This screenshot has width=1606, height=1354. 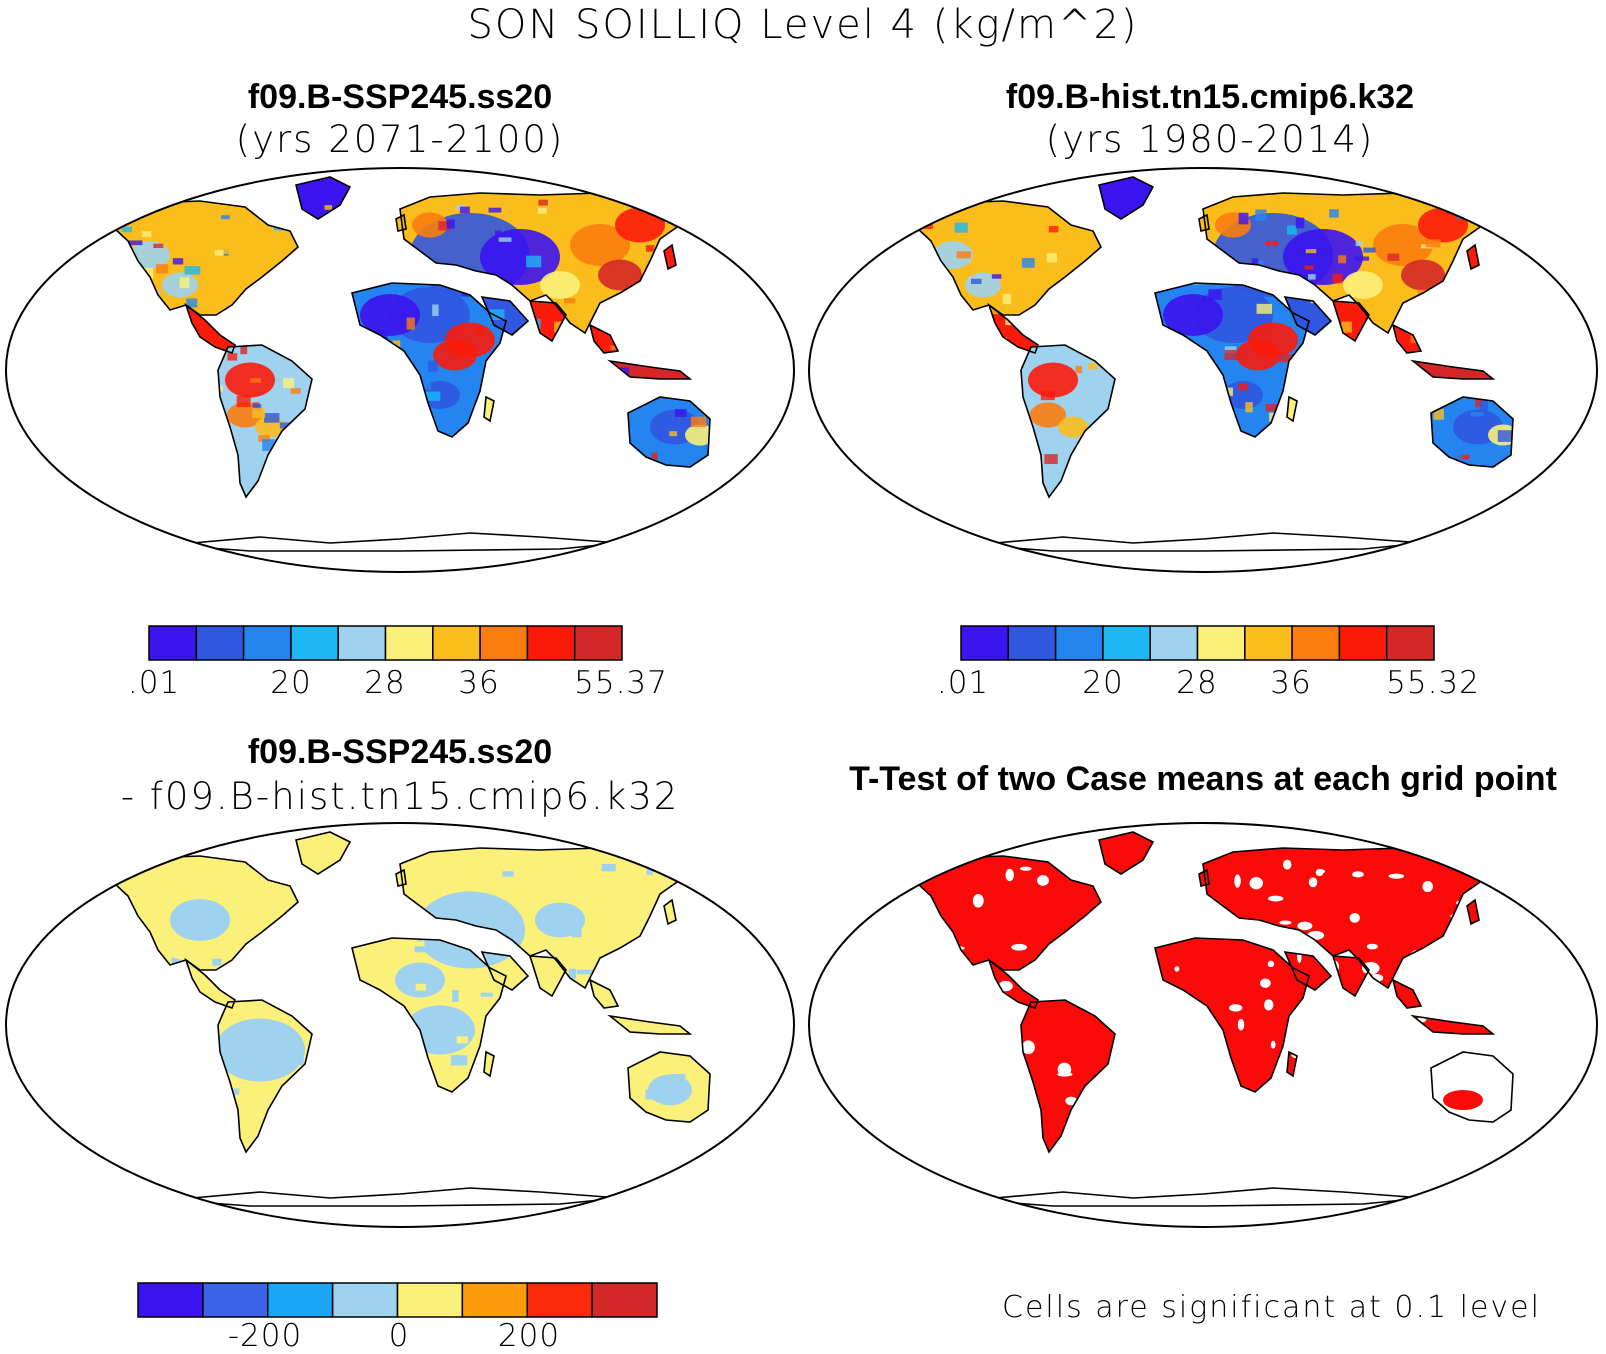 What do you see at coordinates (1271, 1307) in the screenshot?
I see `significance-note: Cells are significant at 0.1 level` at bounding box center [1271, 1307].